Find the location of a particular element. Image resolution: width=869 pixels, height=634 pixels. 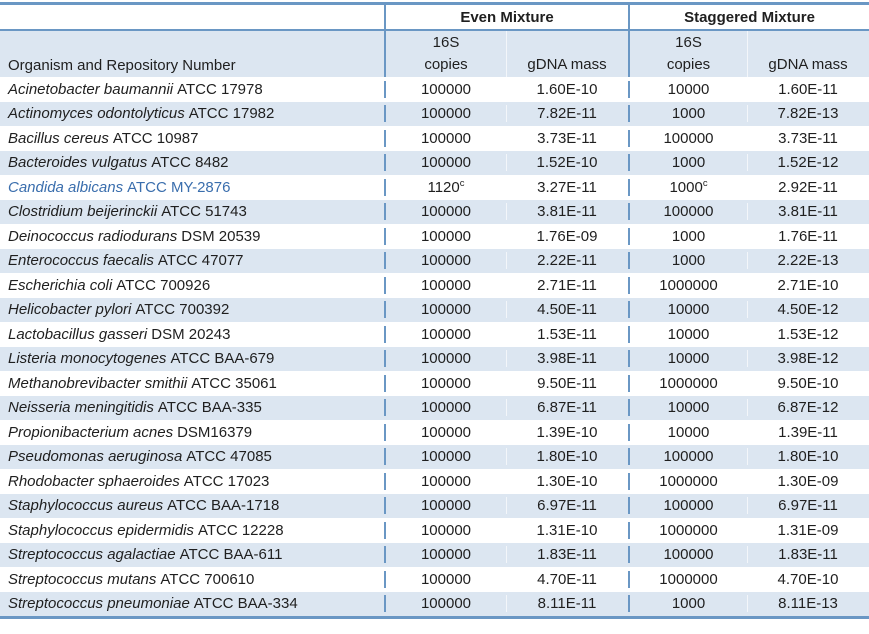

staggered-16s-copies-cell: 1000000 is located at coordinates (687, 481).